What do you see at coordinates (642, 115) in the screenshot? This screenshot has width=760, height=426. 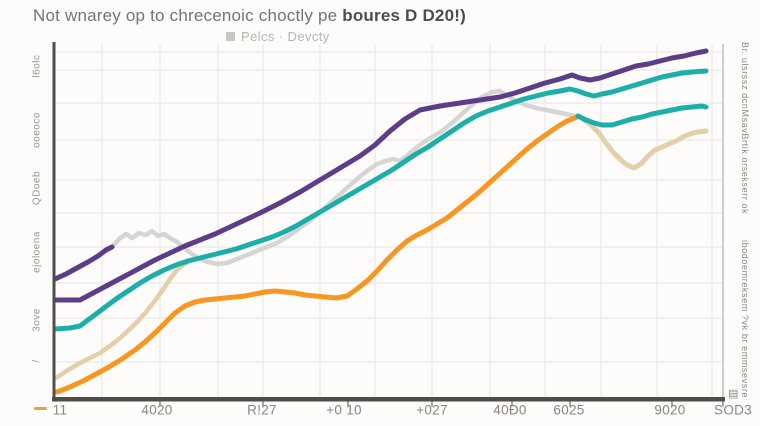 I see `series-teal-lower` at bounding box center [642, 115].